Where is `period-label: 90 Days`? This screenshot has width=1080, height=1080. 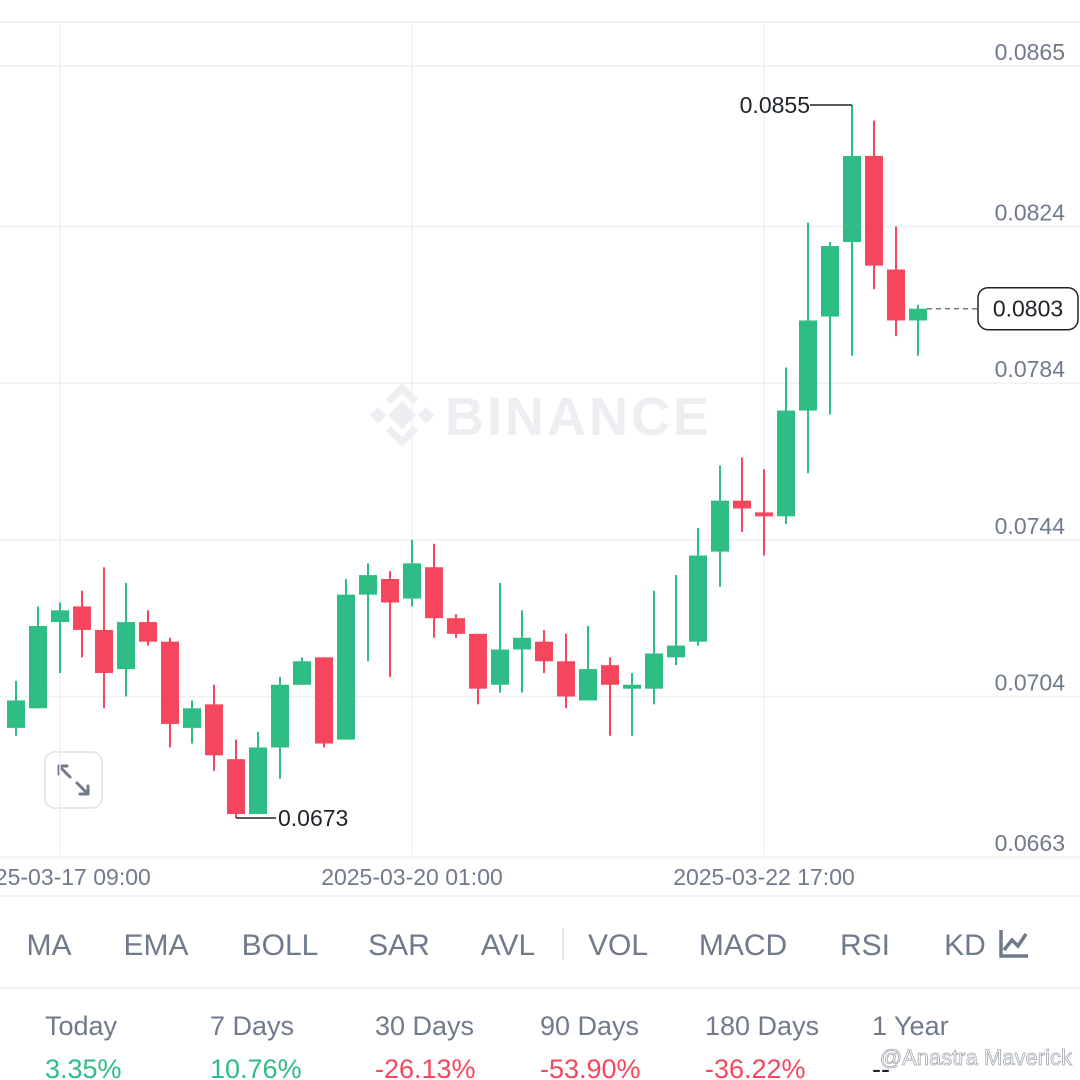
period-label: 90 Days is located at coordinates (589, 1026).